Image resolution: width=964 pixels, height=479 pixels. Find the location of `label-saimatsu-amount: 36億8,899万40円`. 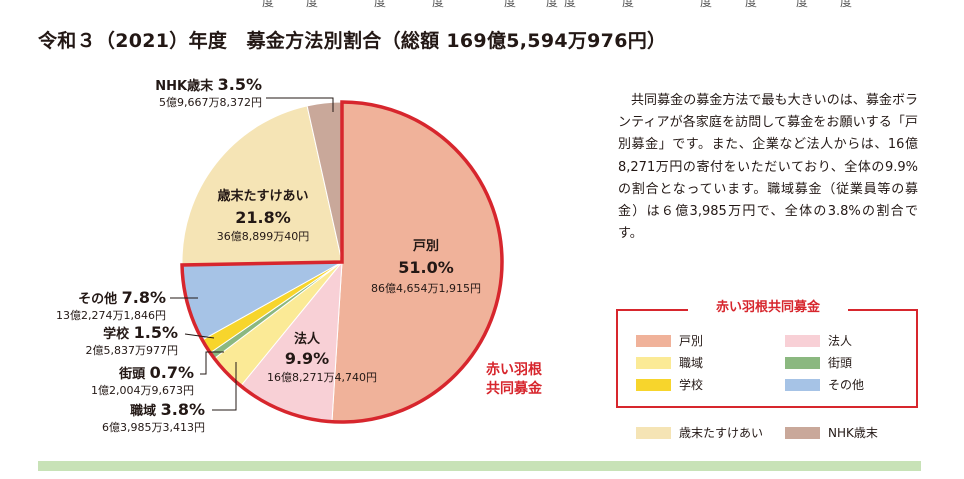

label-saimatsu-amount: 36億8,899万40円 is located at coordinates (263, 236).